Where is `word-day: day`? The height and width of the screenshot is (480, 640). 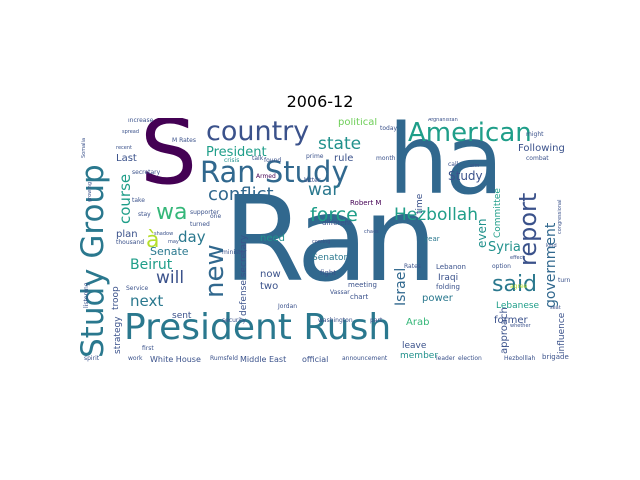
word-day: day is located at coordinates (192, 237).